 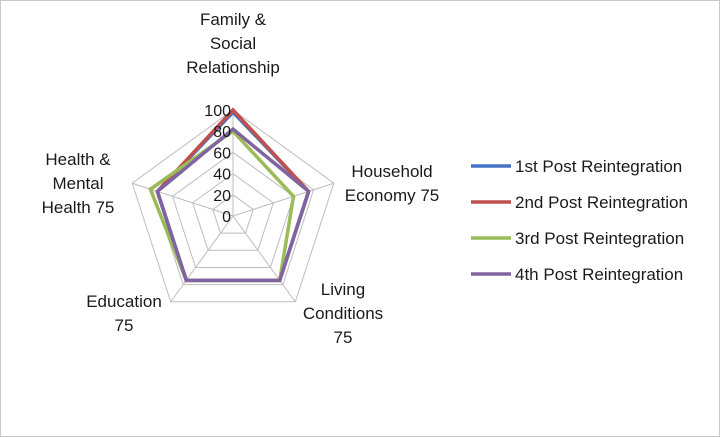 What do you see at coordinates (222, 153) in the screenshot?
I see `tick-label: 60` at bounding box center [222, 153].